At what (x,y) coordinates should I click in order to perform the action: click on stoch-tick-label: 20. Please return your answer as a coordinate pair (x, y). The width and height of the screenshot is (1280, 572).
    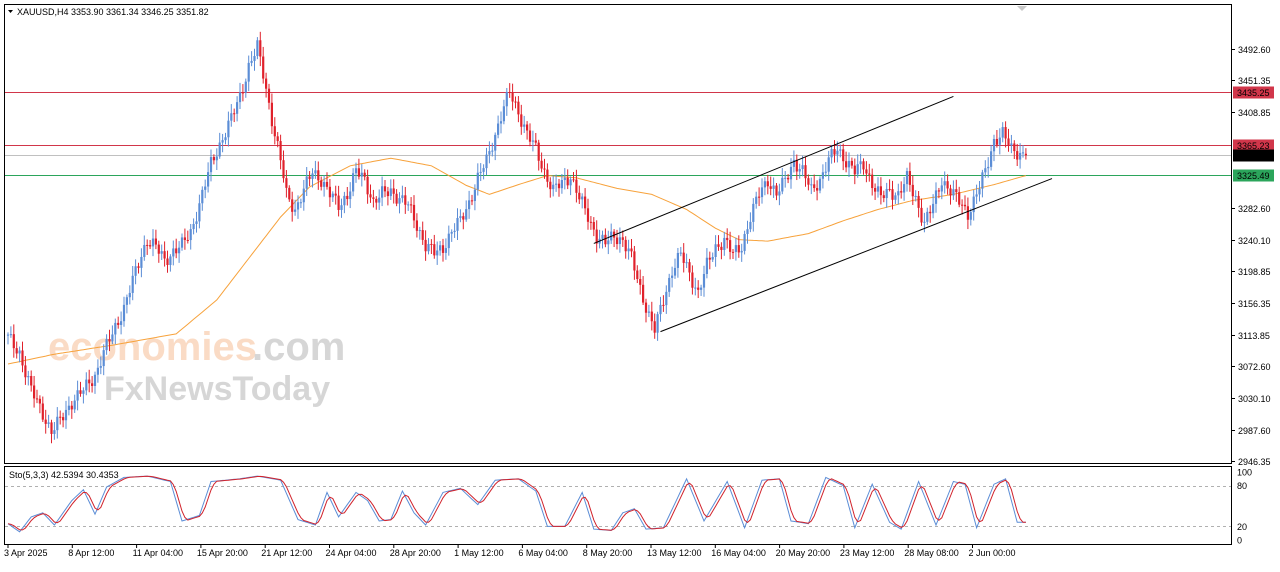
    Looking at the image, I should click on (1242, 527).